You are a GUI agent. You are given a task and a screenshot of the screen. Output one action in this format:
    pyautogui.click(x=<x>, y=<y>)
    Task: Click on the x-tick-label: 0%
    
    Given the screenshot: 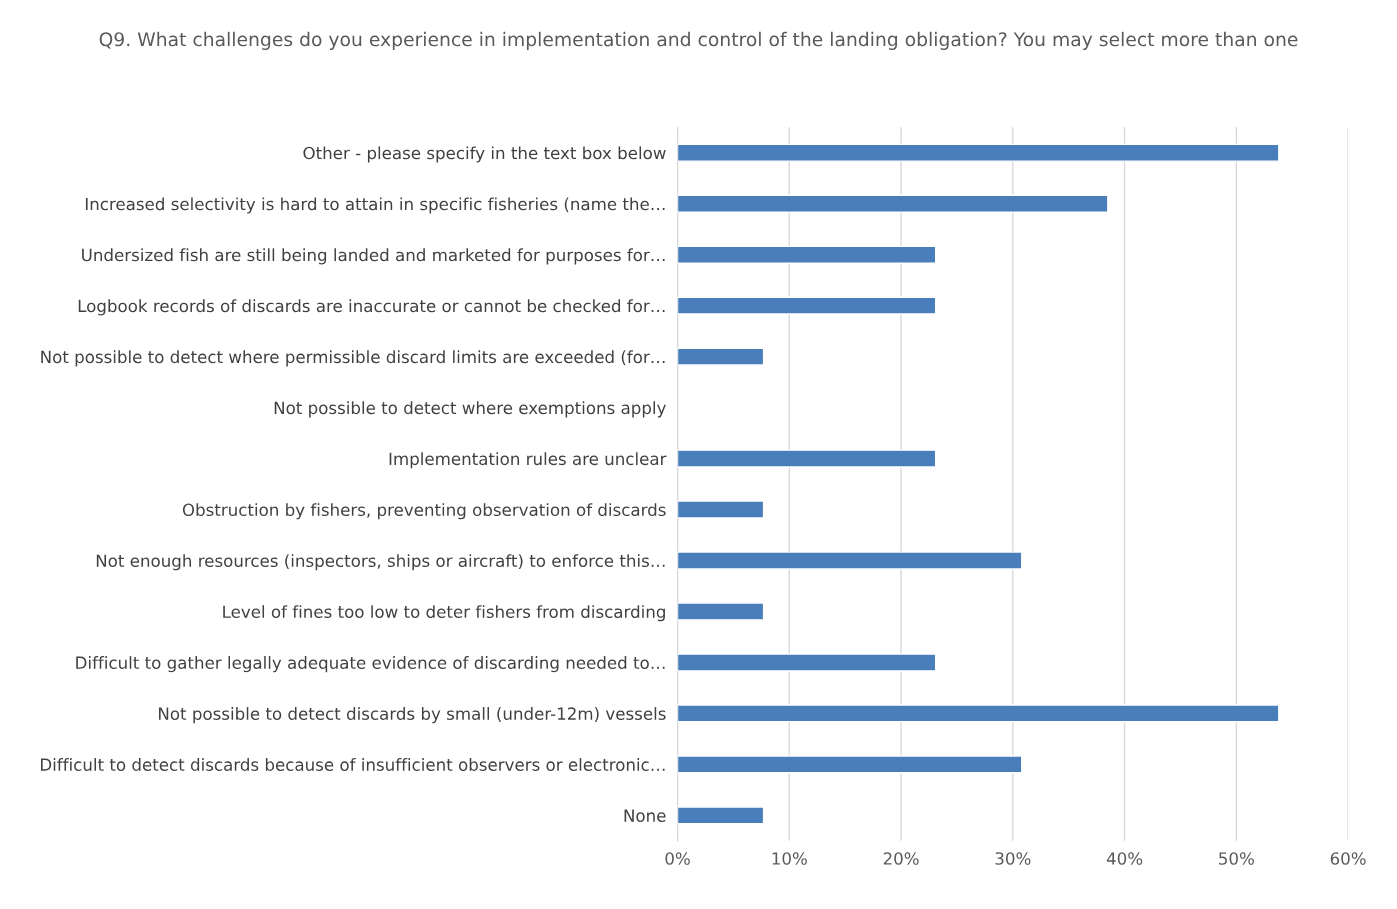 What is the action you would take?
    pyautogui.click(x=677, y=858)
    